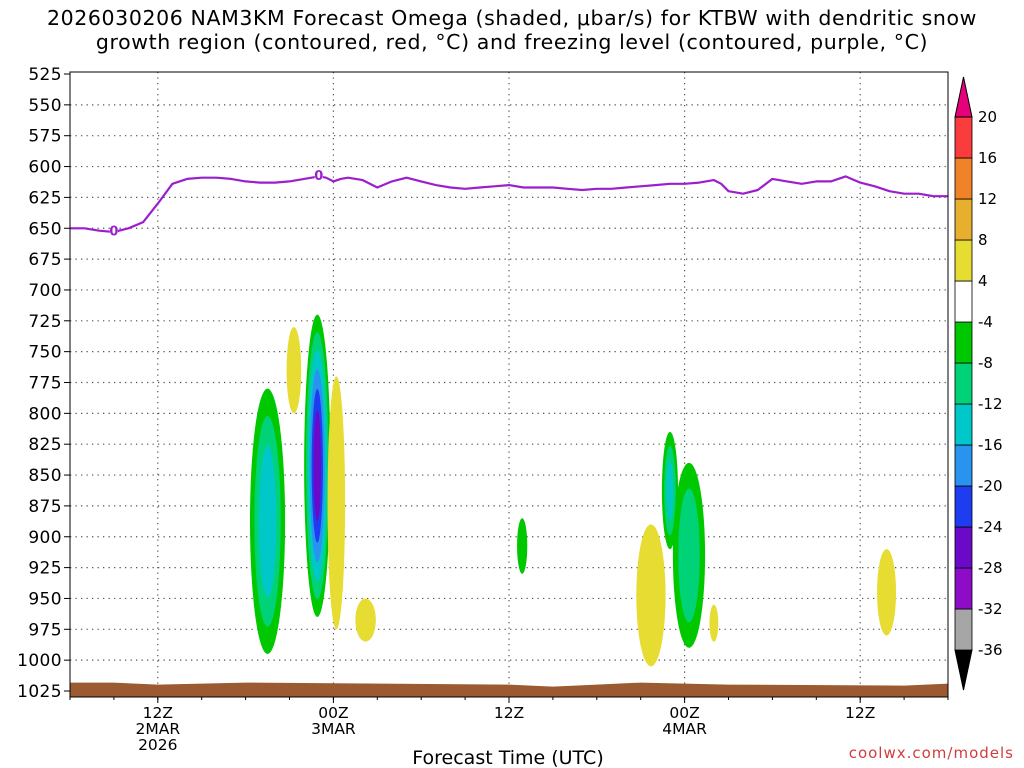 This screenshot has width=1024, height=768. Describe the element at coordinates (45, 353) in the screenshot. I see `y-tick-label-750: 750` at that location.